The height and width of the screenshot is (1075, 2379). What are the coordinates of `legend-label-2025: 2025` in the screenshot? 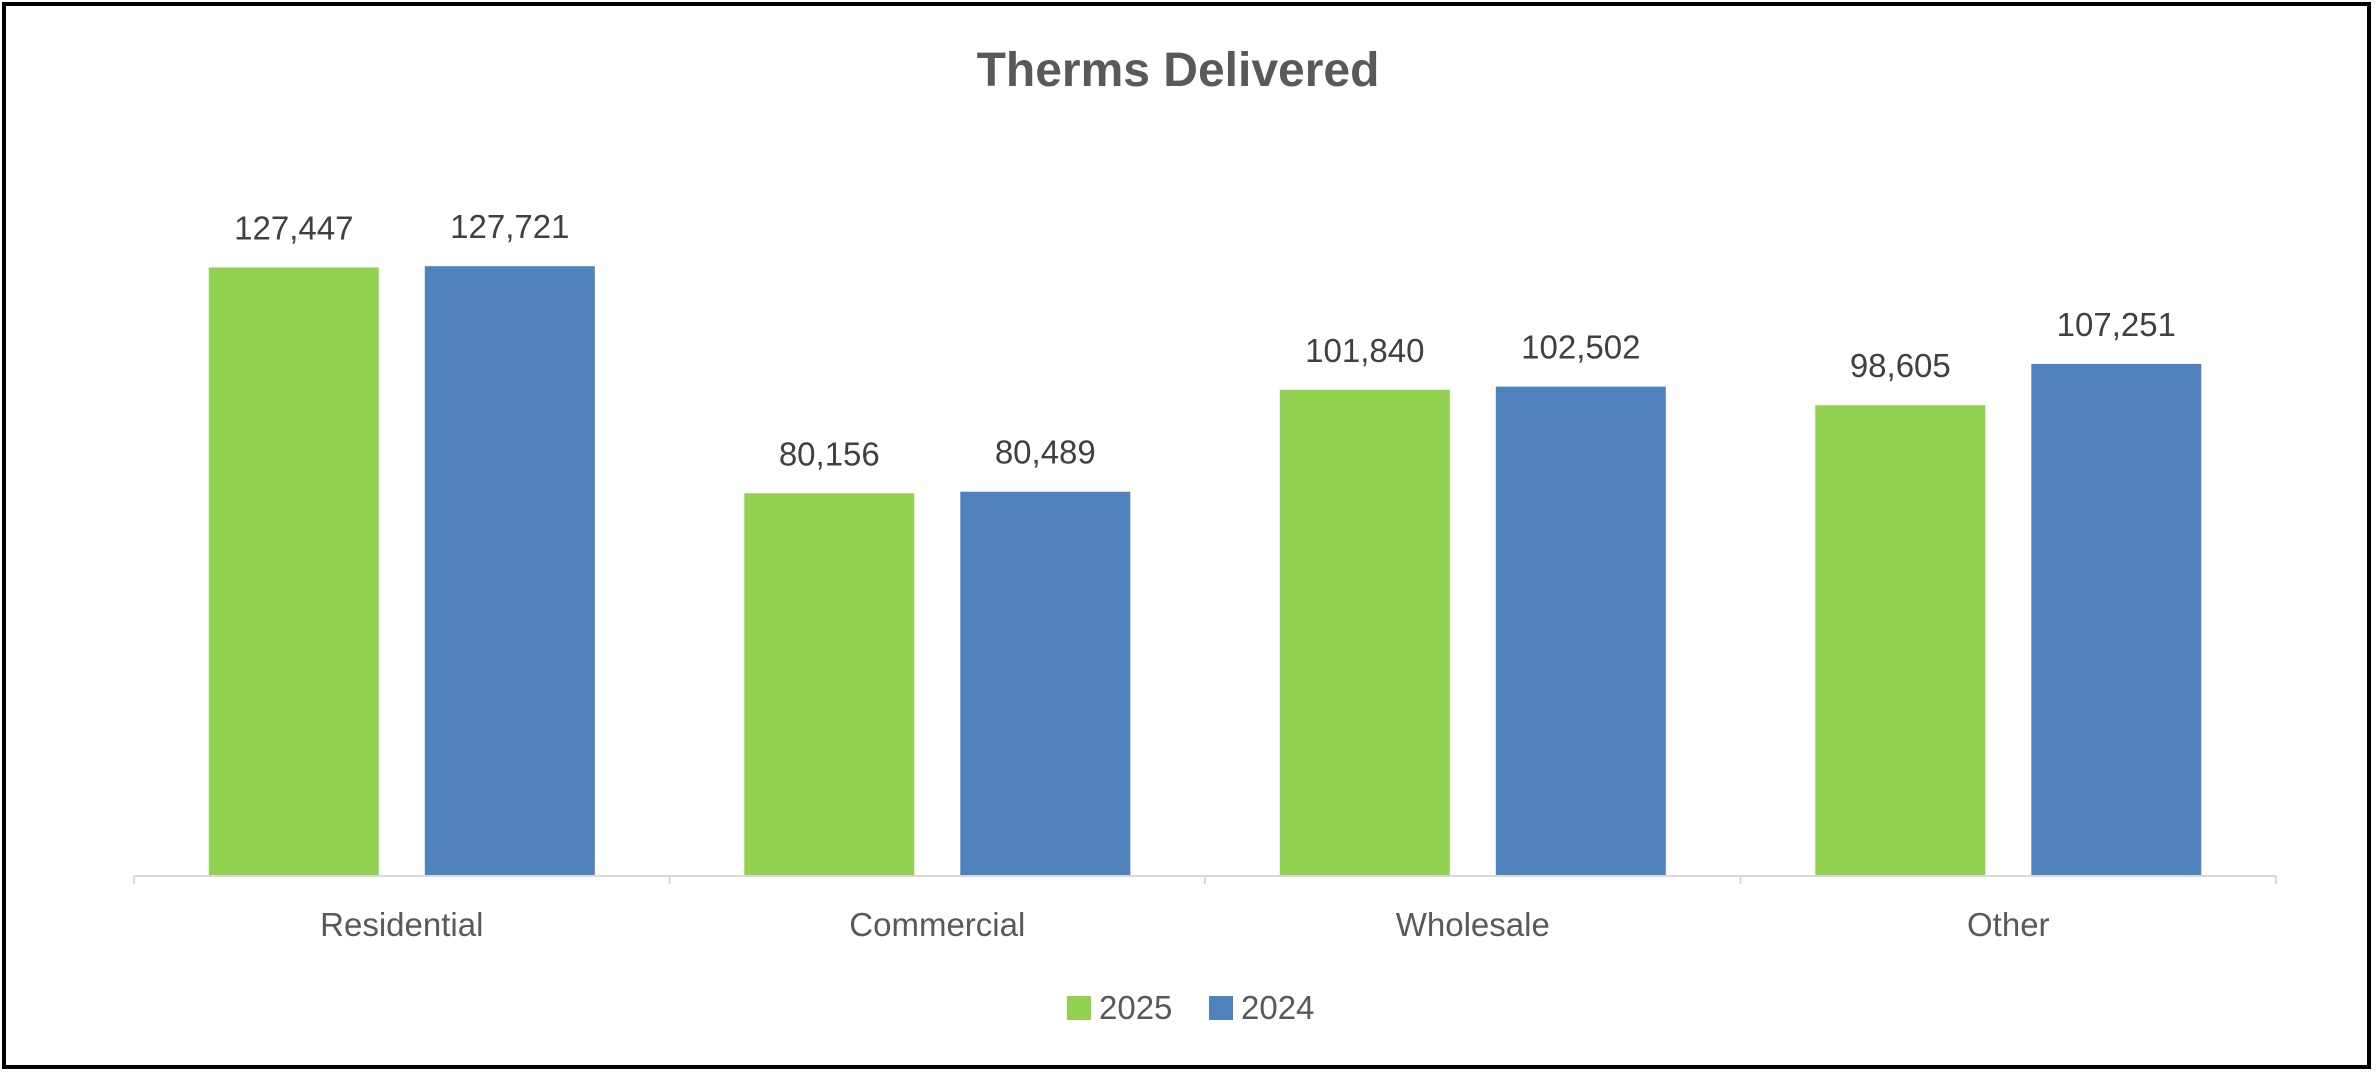 It's located at (1135, 1007).